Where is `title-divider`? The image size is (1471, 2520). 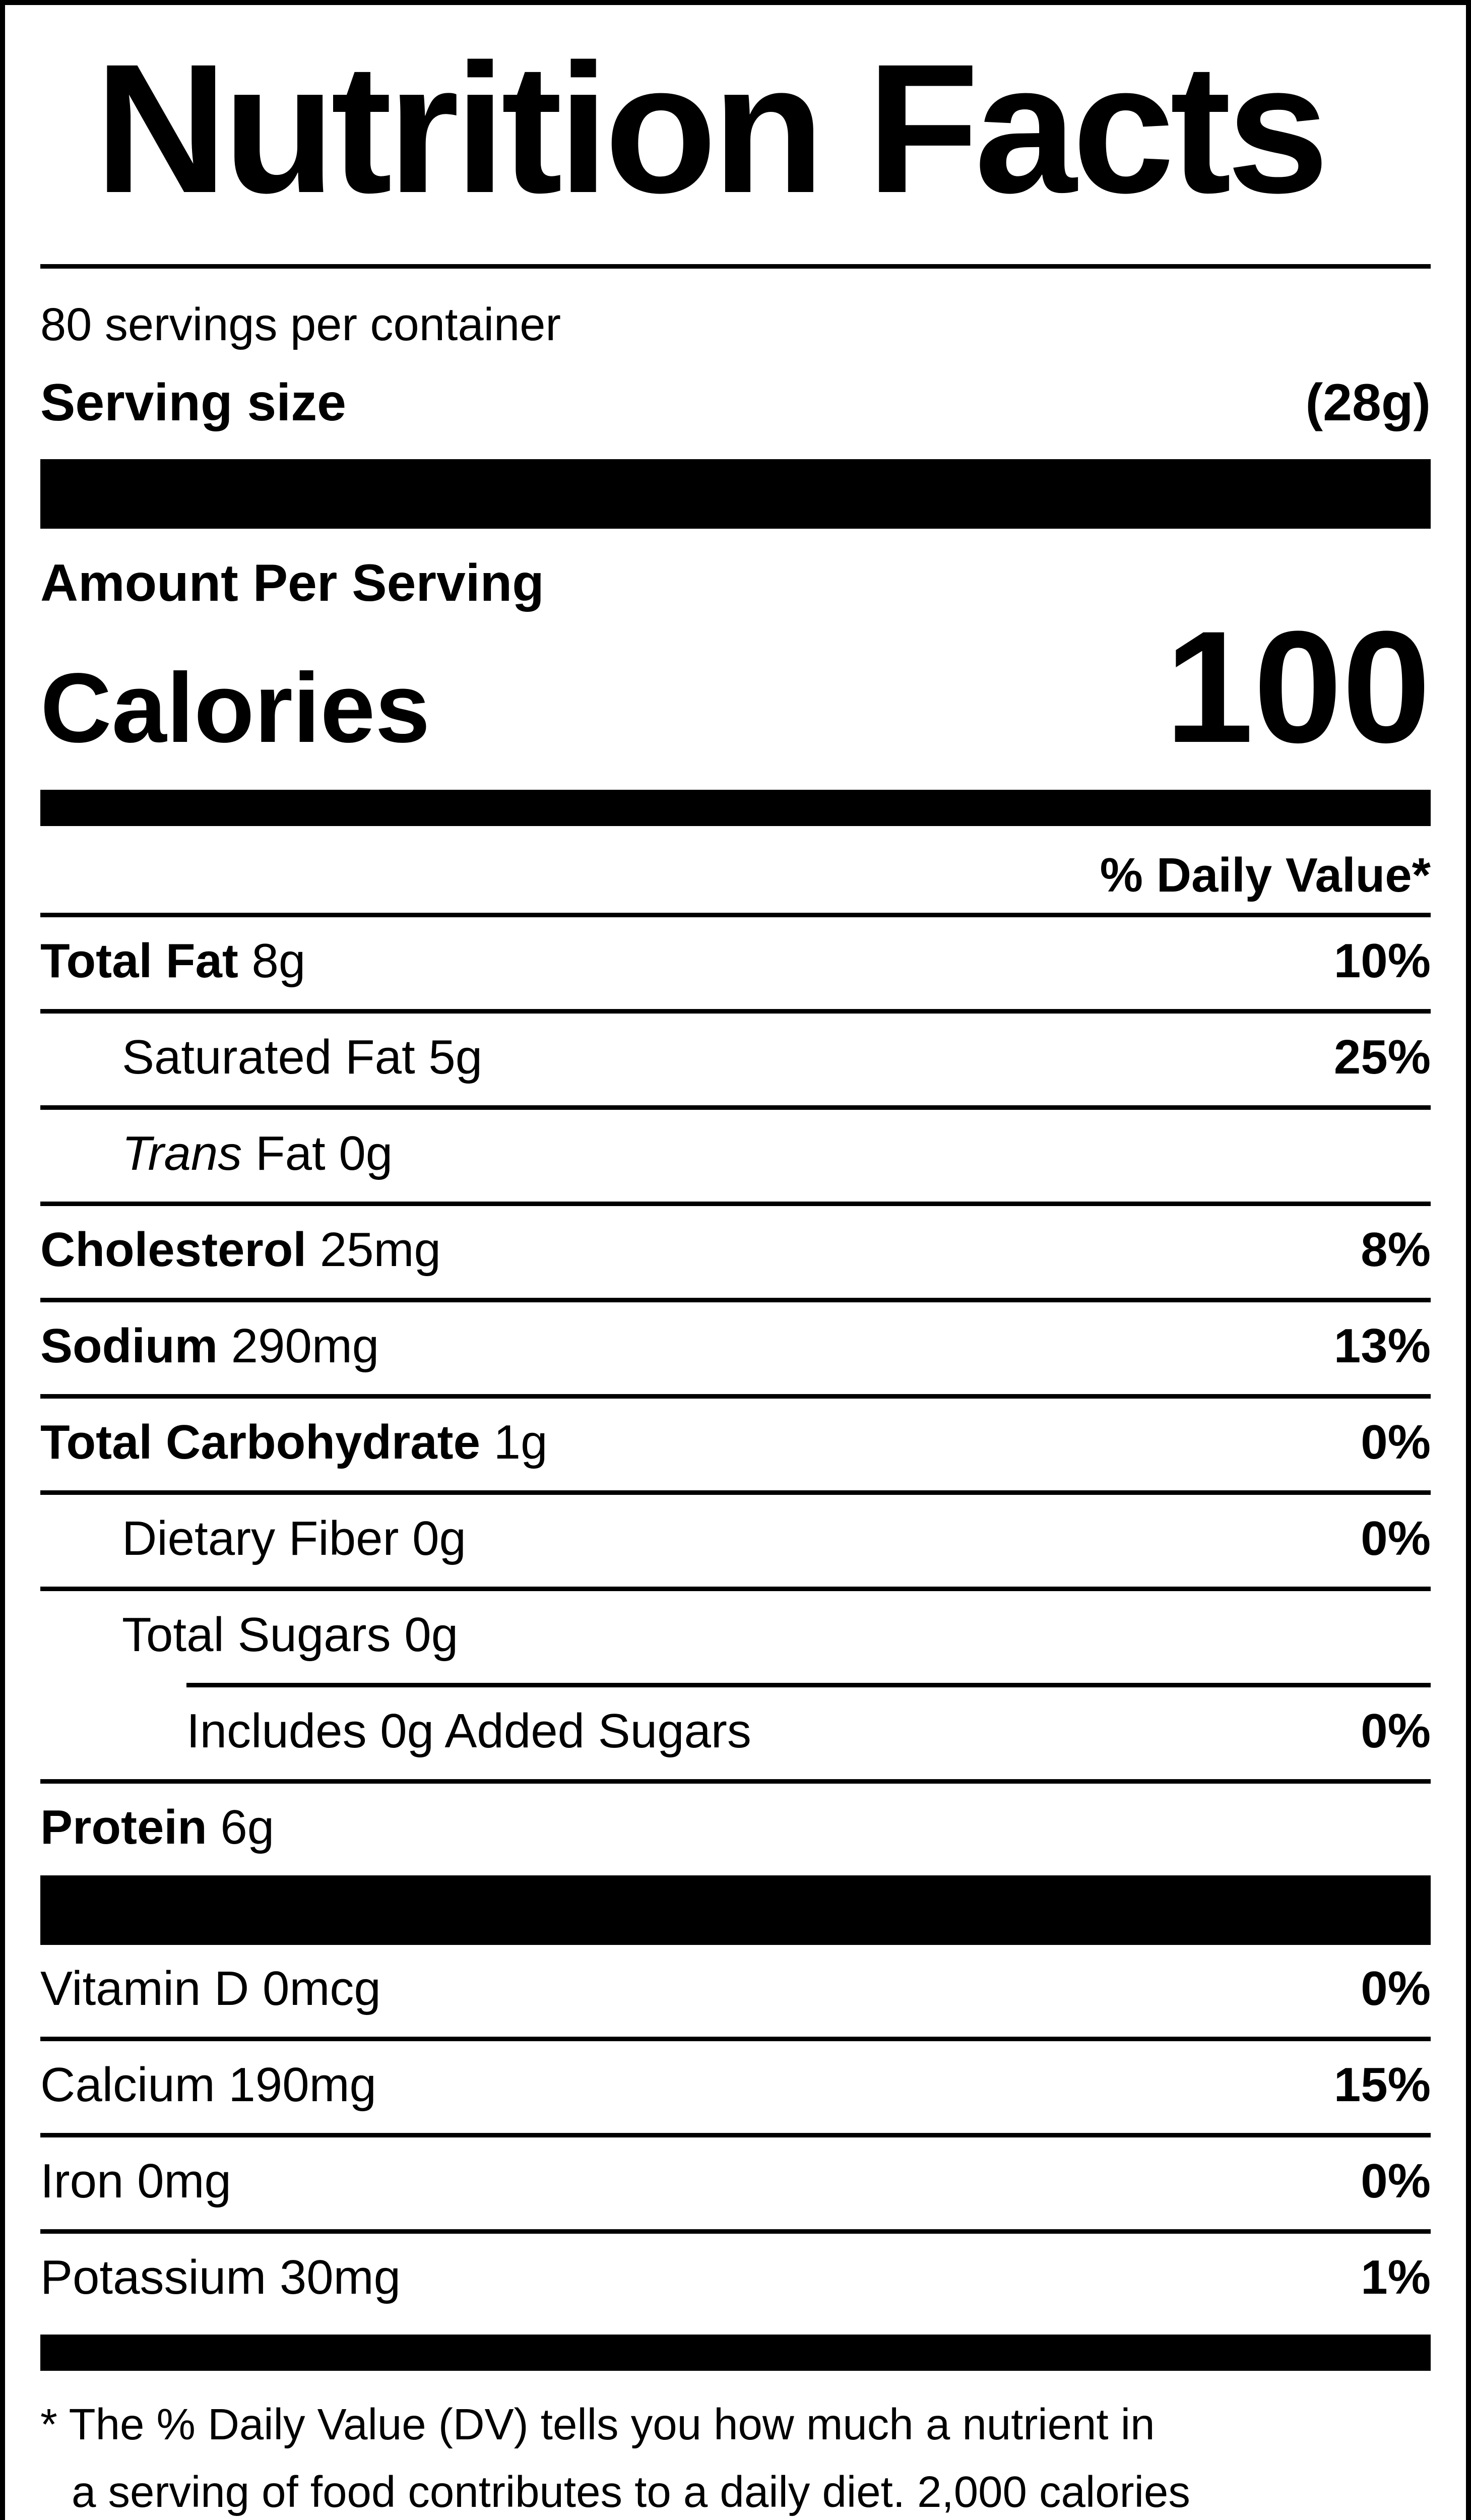
title-divider is located at coordinates (735, 266).